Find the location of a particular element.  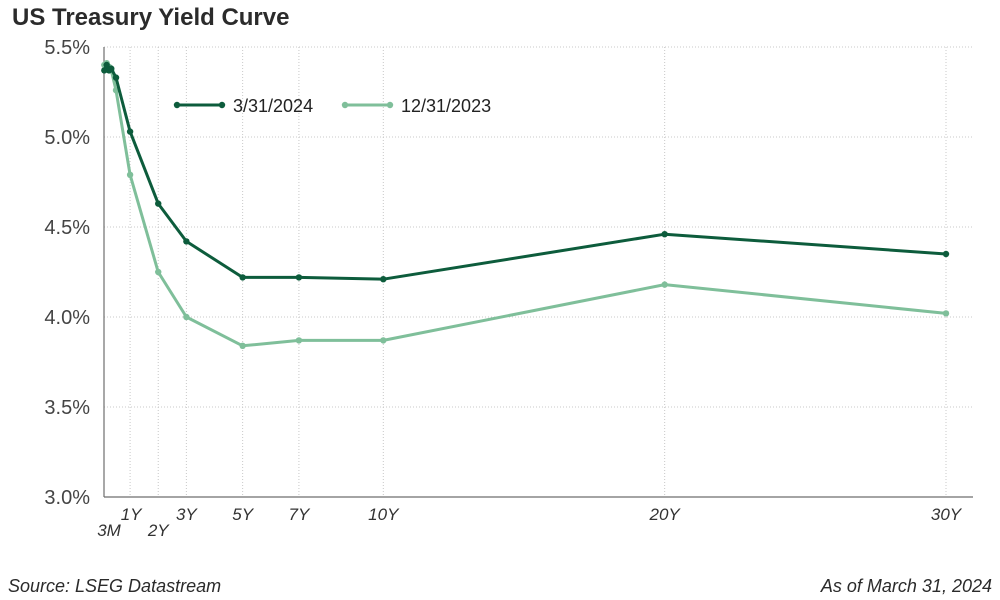

source-note: Source: LSEG Datastream is located at coordinates (115, 586).